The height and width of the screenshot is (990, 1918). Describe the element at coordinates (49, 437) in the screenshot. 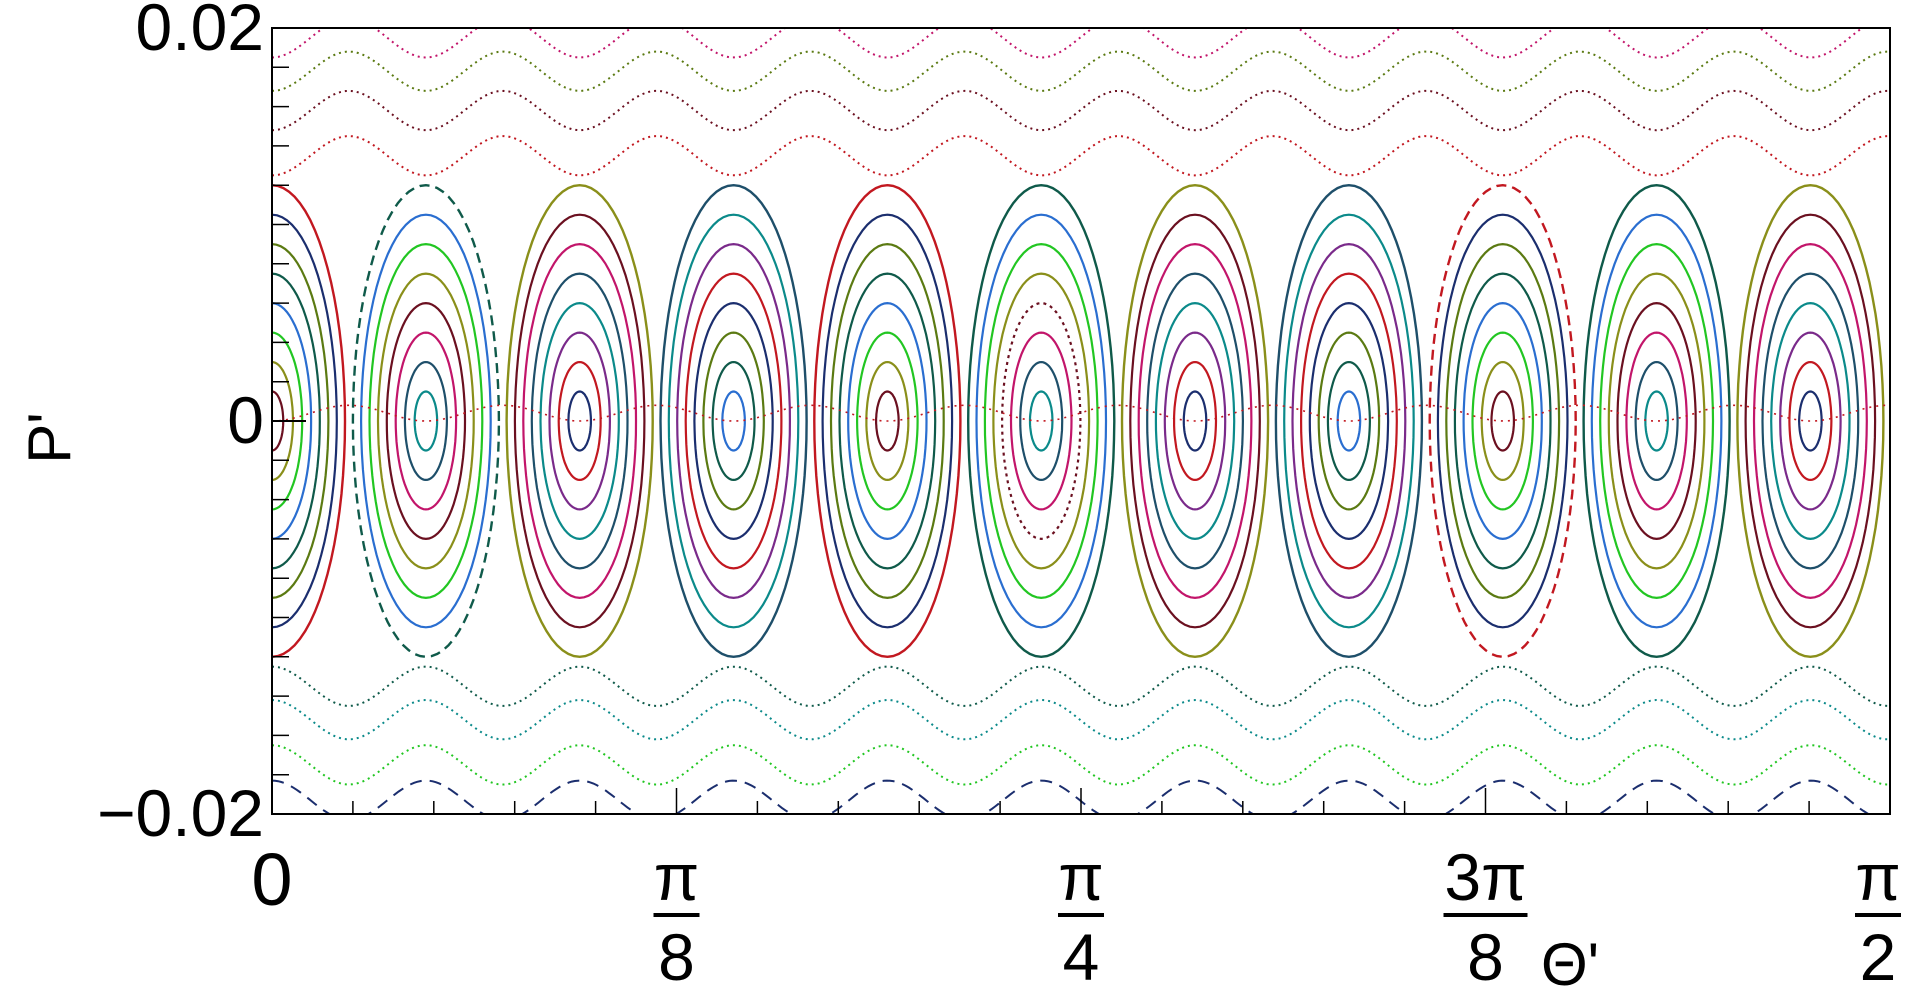

I see `y-axis-label: P'` at that location.